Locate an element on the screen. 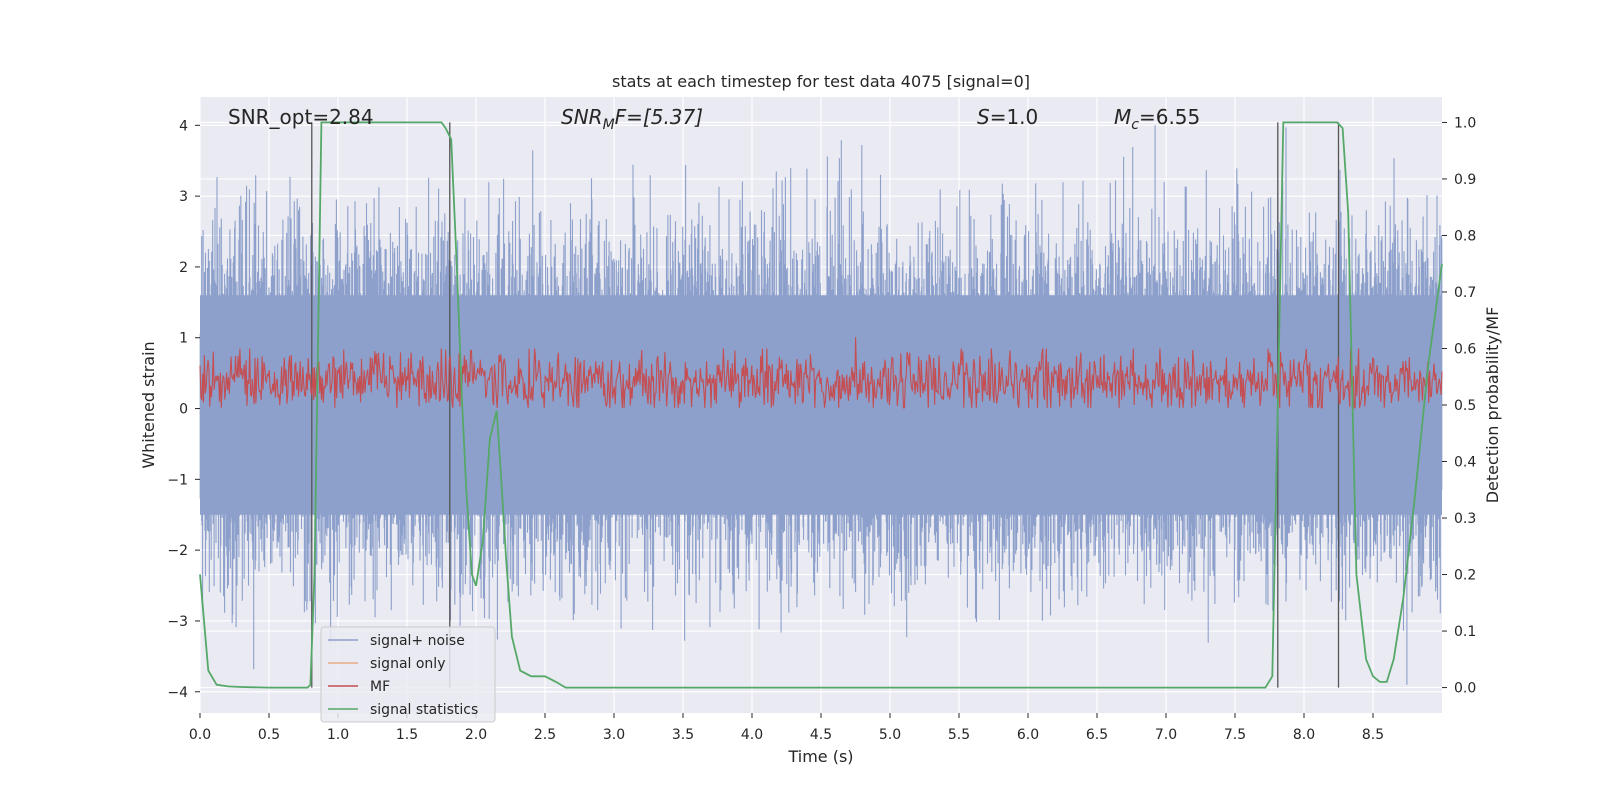 This screenshot has height=800, width=1600. legend-box is located at coordinates (408, 674).